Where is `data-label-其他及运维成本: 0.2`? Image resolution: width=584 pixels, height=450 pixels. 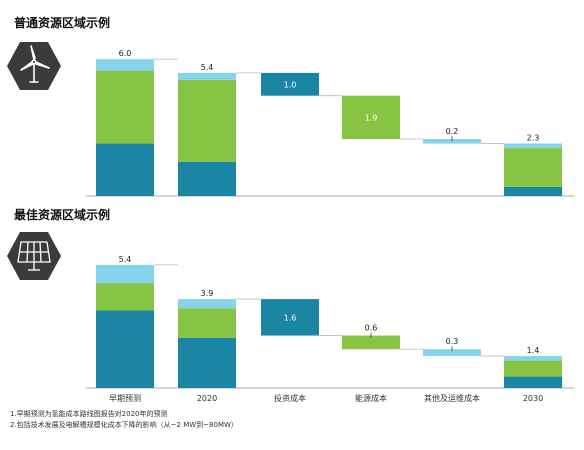 data-label-其他及运维成本: 0.2 is located at coordinates (452, 131).